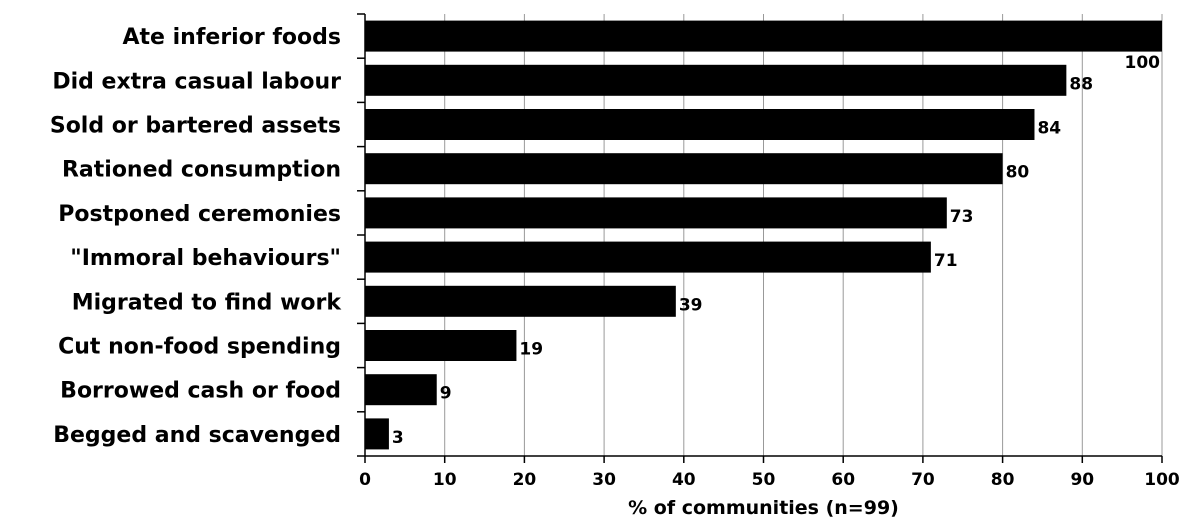 Image resolution: width=1184 pixels, height=520 pixels. What do you see at coordinates (195, 126) in the screenshot?
I see `category-label-2: Sold or bartered assets` at bounding box center [195, 126].